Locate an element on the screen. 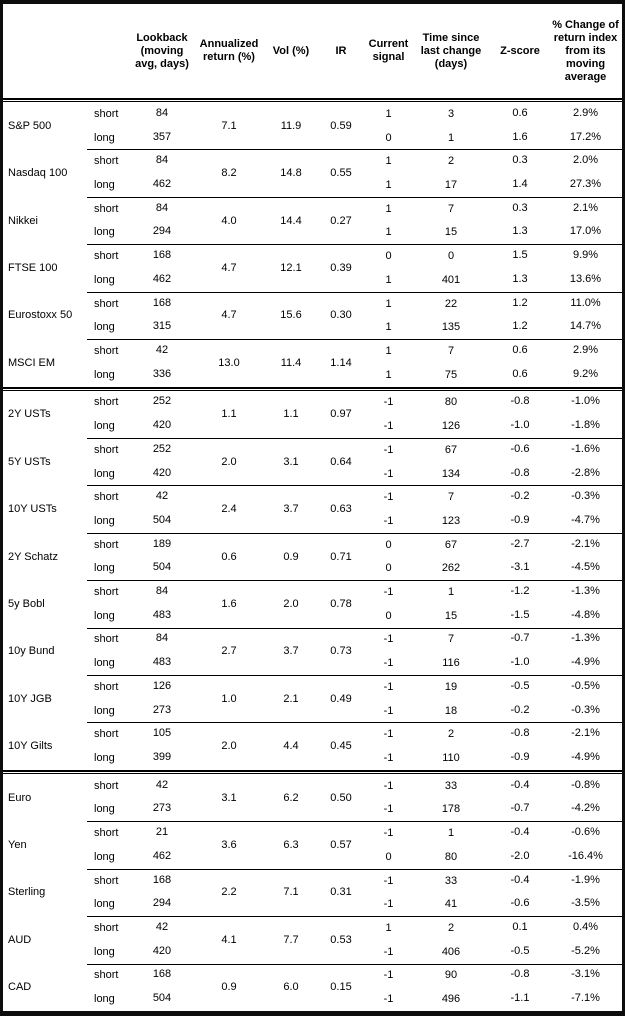 This screenshot has width=625, height=1016. time-since-change-value: 123 is located at coordinates (451, 520).